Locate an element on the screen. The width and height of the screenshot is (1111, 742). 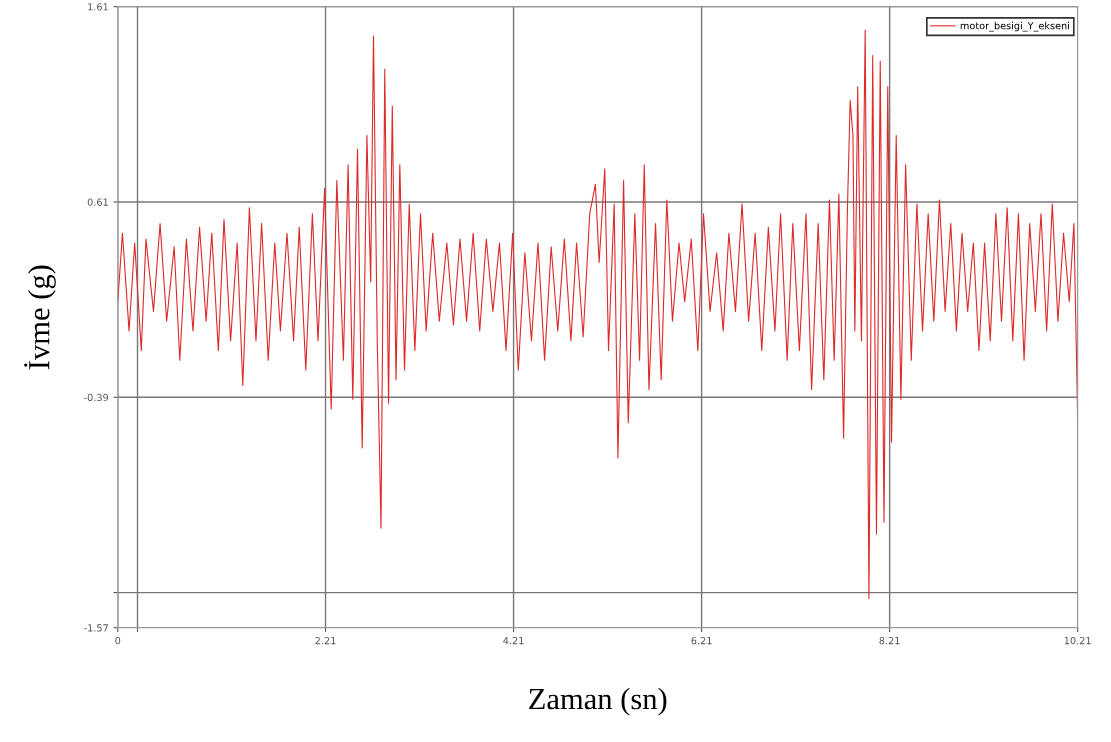
x-axis-title: Zaman (sn) is located at coordinates (598, 701).